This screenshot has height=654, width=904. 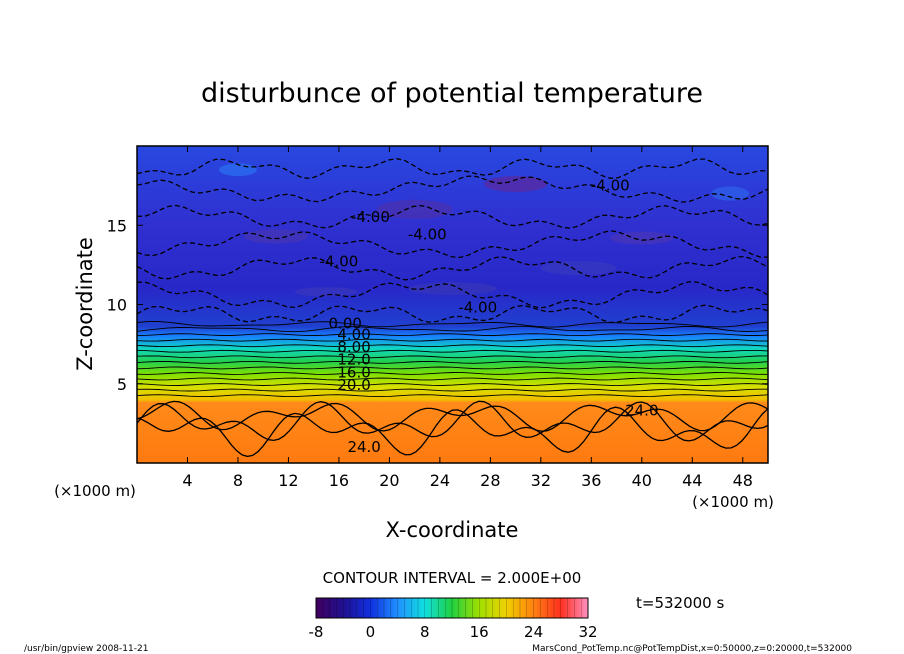 I want to click on y-tick-label: 10, so click(x=117, y=305).